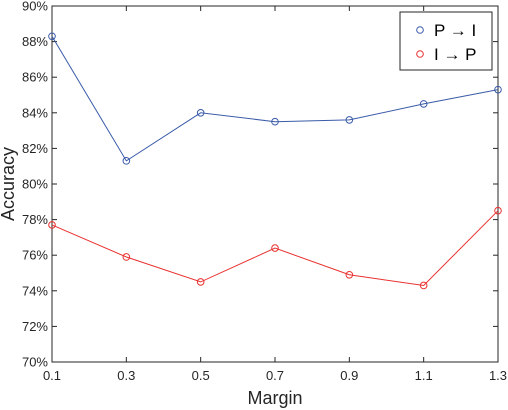 This screenshot has height=410, width=508. I want to click on x-axis-title: Margin, so click(274, 398).